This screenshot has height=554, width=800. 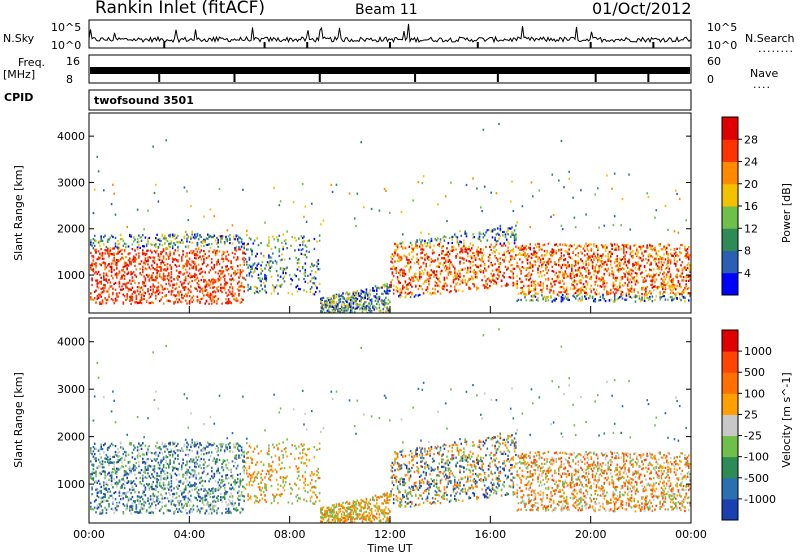 I want to click on noise-trace, so click(x=389, y=35).